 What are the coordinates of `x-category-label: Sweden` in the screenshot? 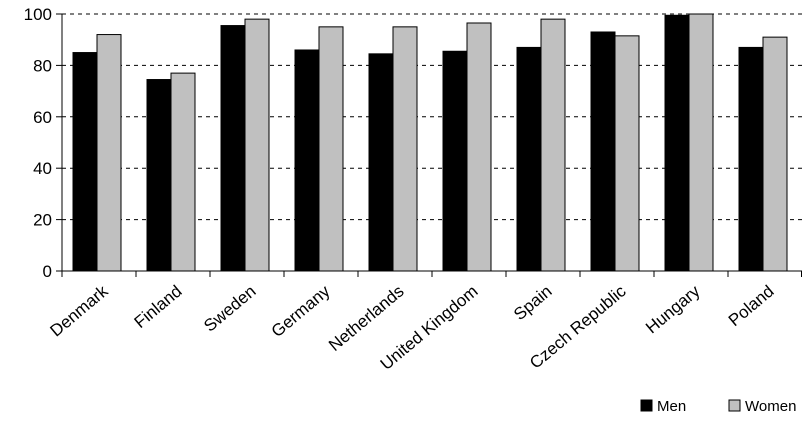 It's located at (229, 309).